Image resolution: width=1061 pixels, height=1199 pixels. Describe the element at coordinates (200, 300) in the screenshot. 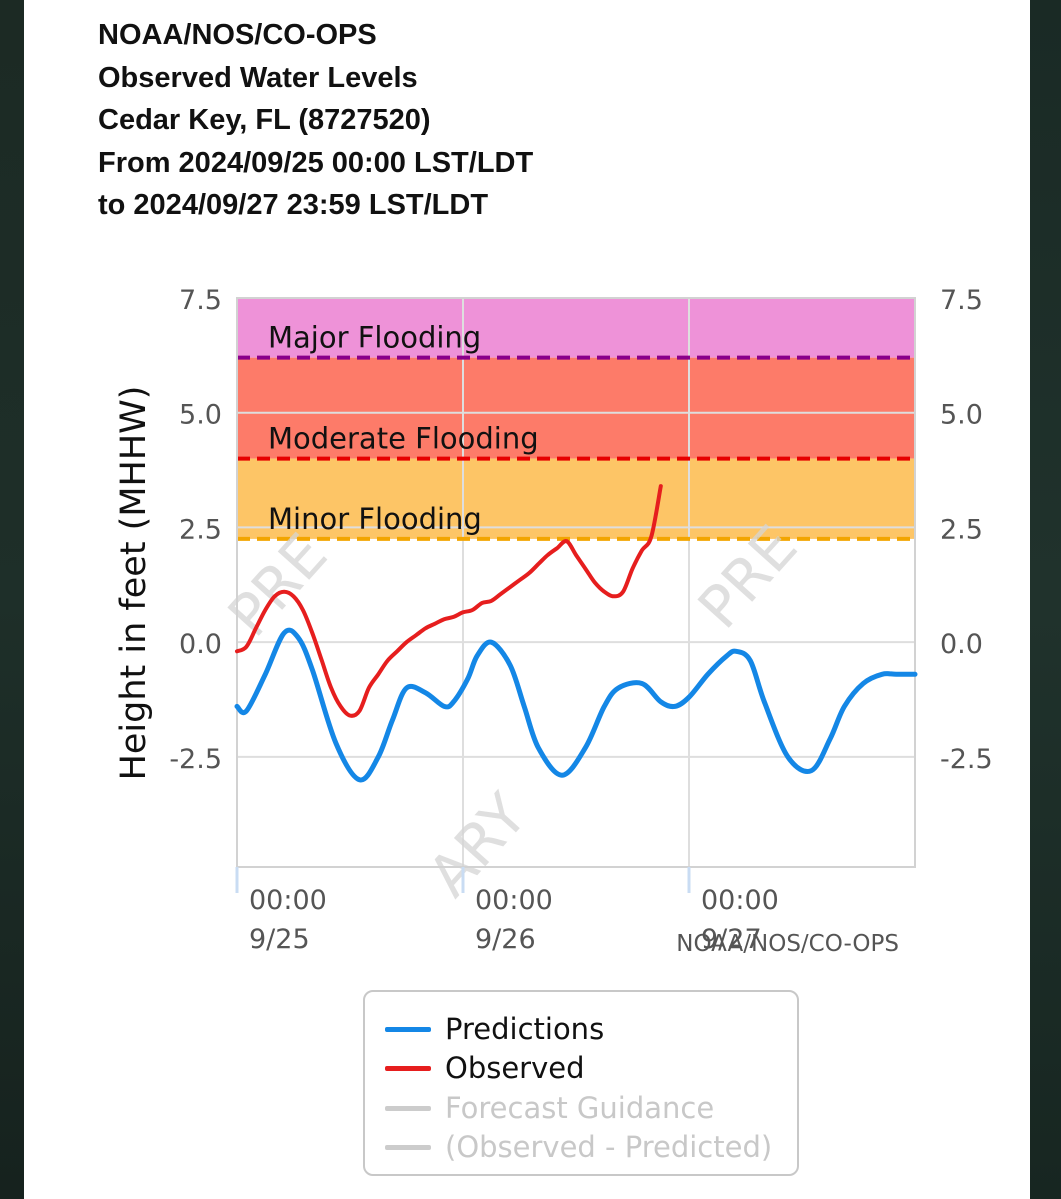

I see `y-tick-label-left: 7.5` at that location.